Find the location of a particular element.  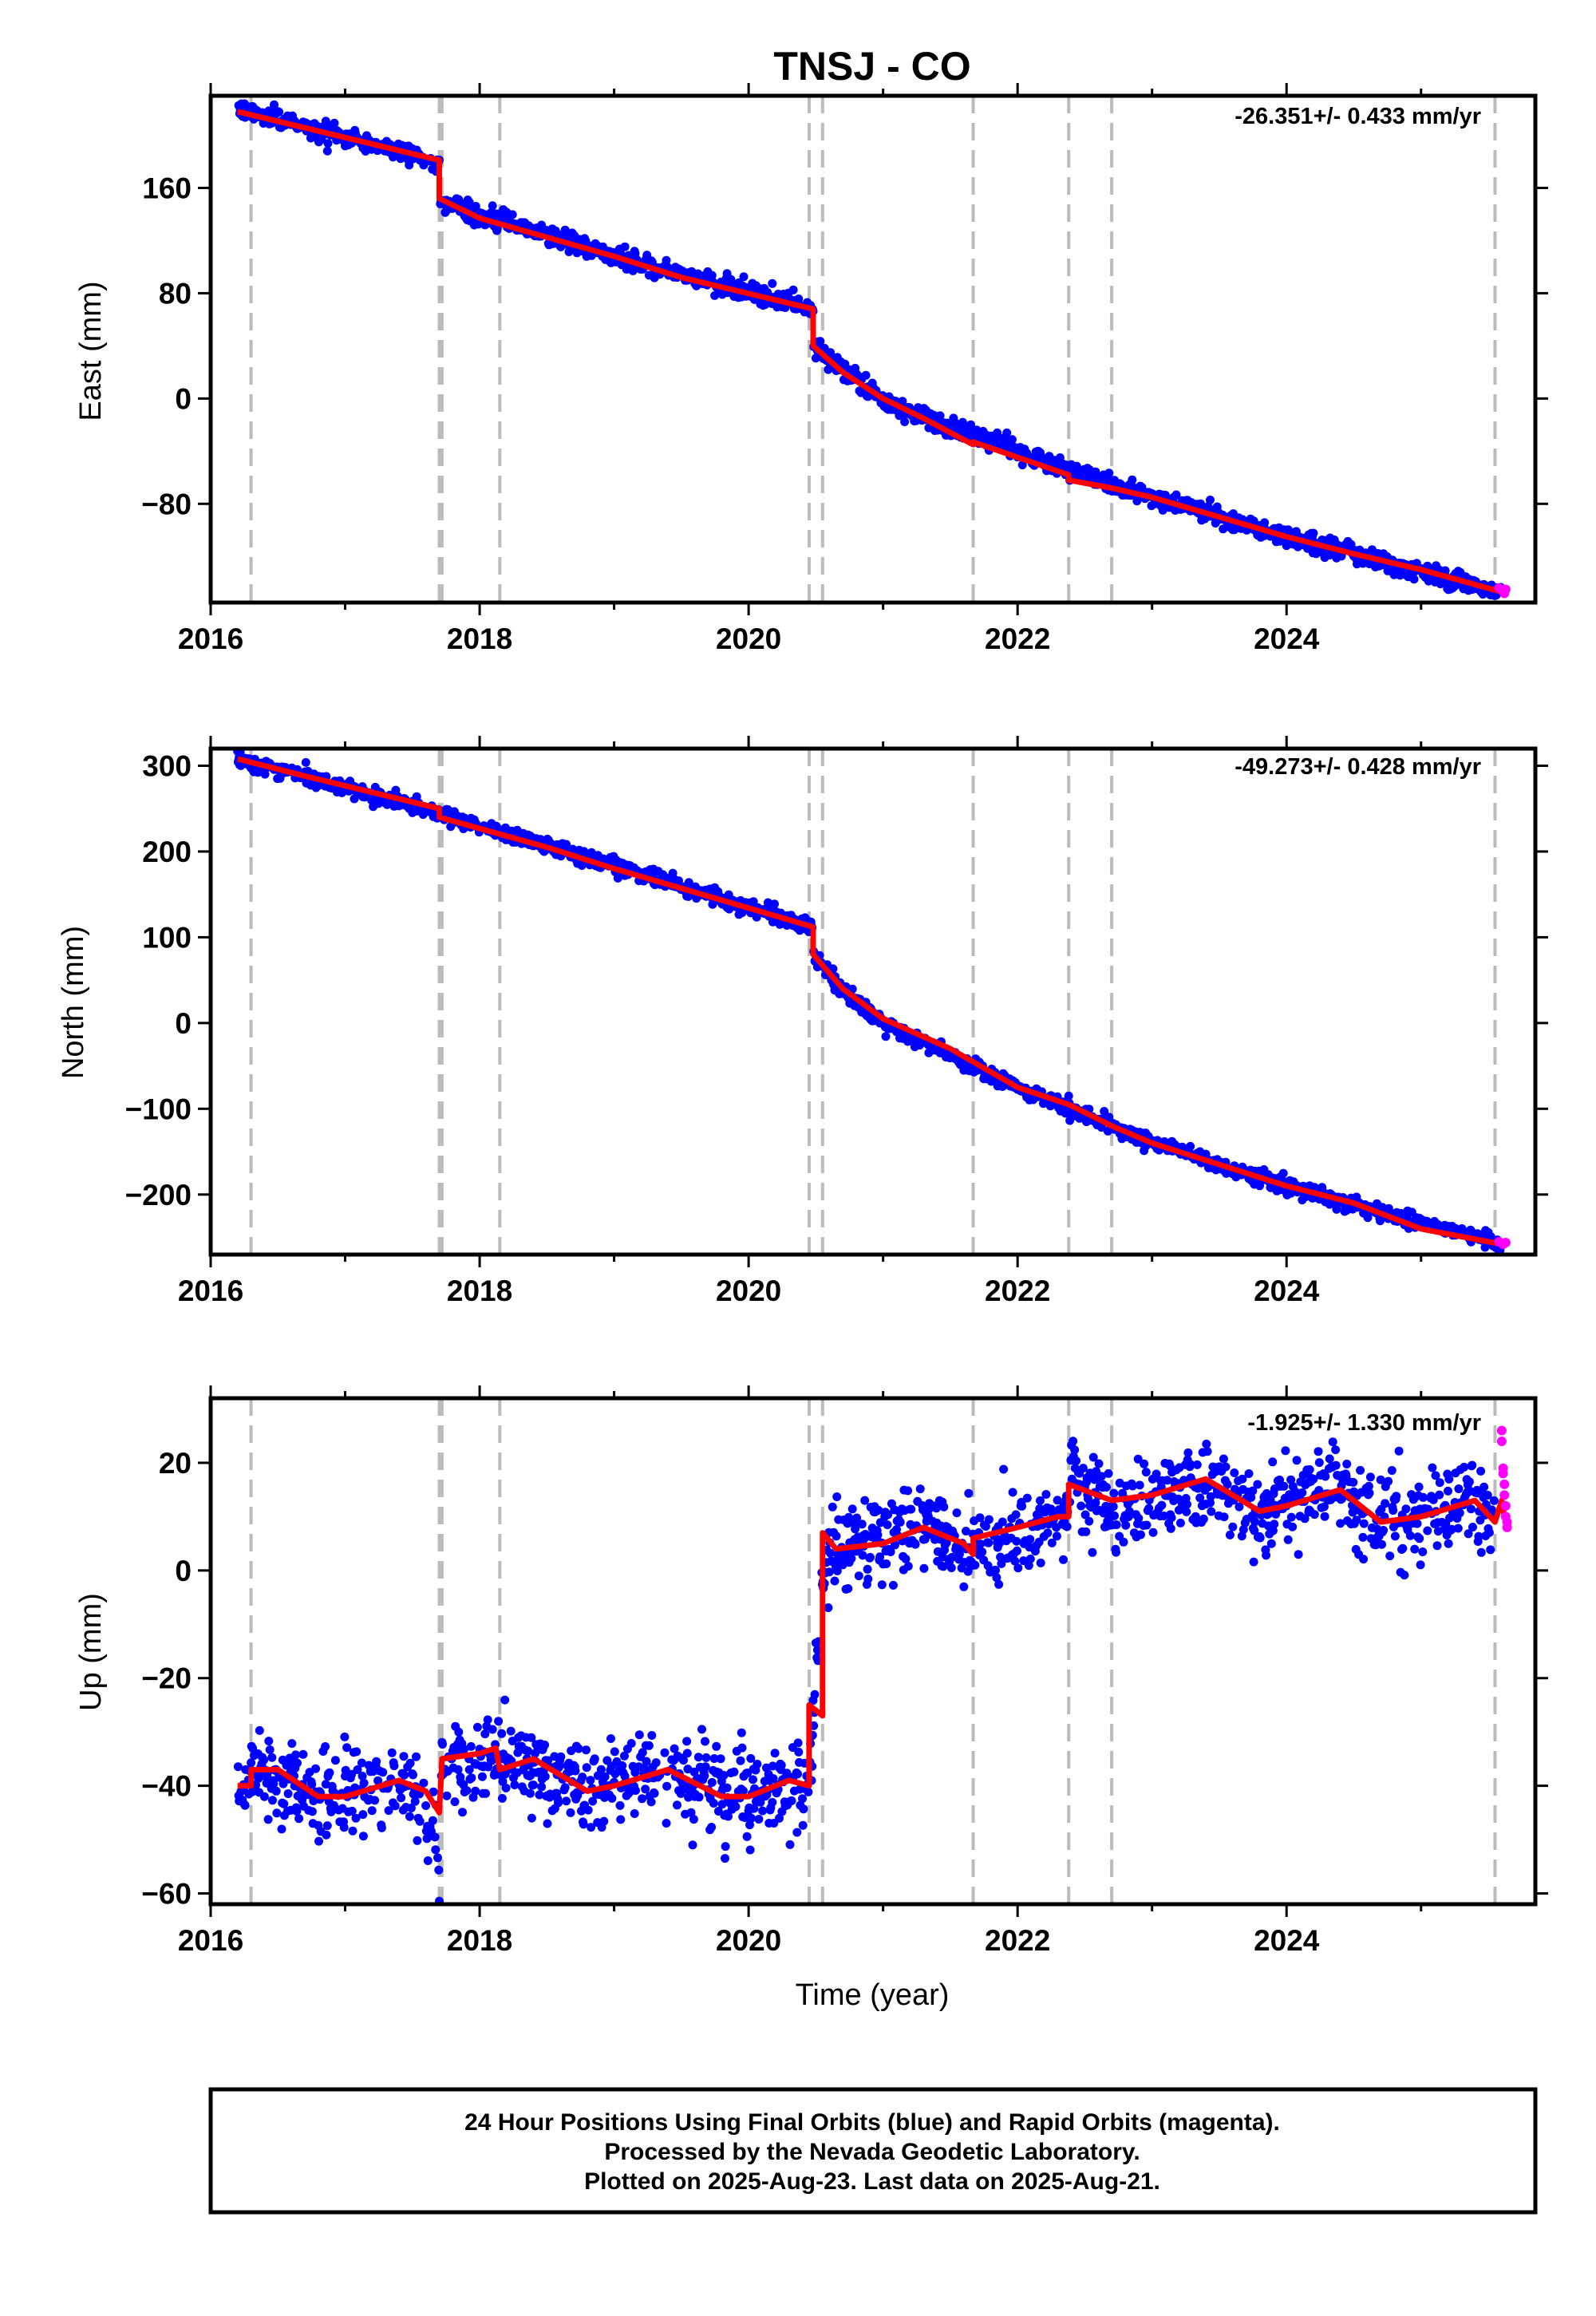

east-y-tick-label: −80 is located at coordinates (166, 504).